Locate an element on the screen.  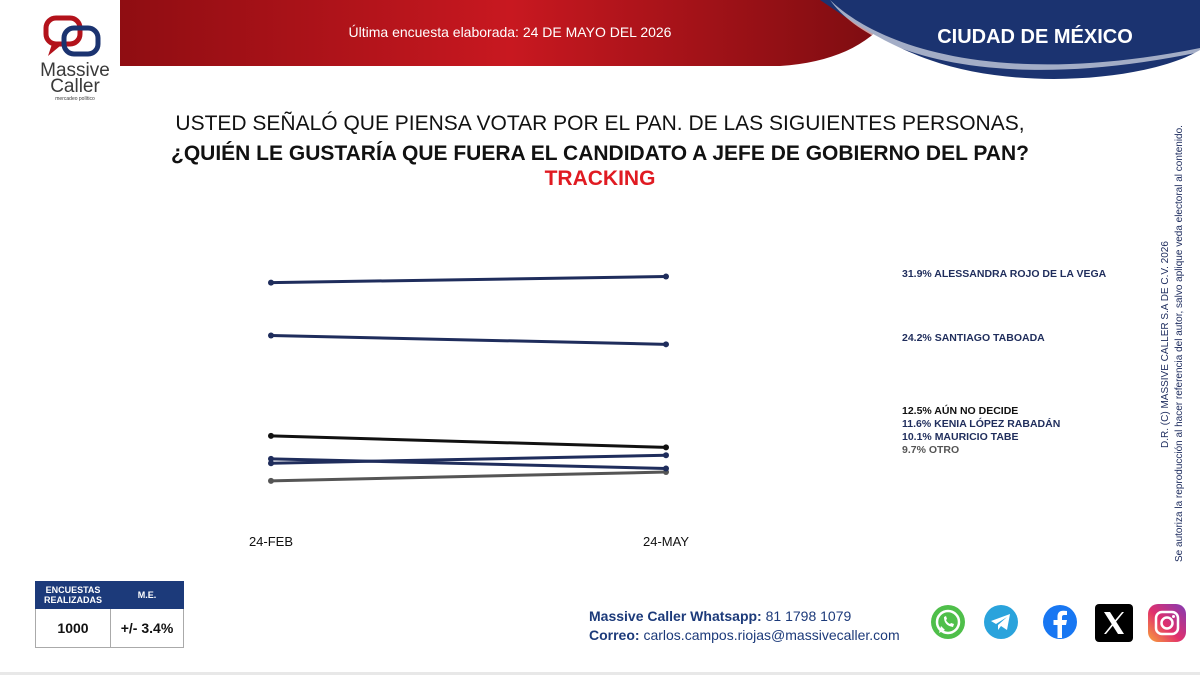
series-line-alessandra-rojo-de-la-vega is located at coordinates (468, 279).